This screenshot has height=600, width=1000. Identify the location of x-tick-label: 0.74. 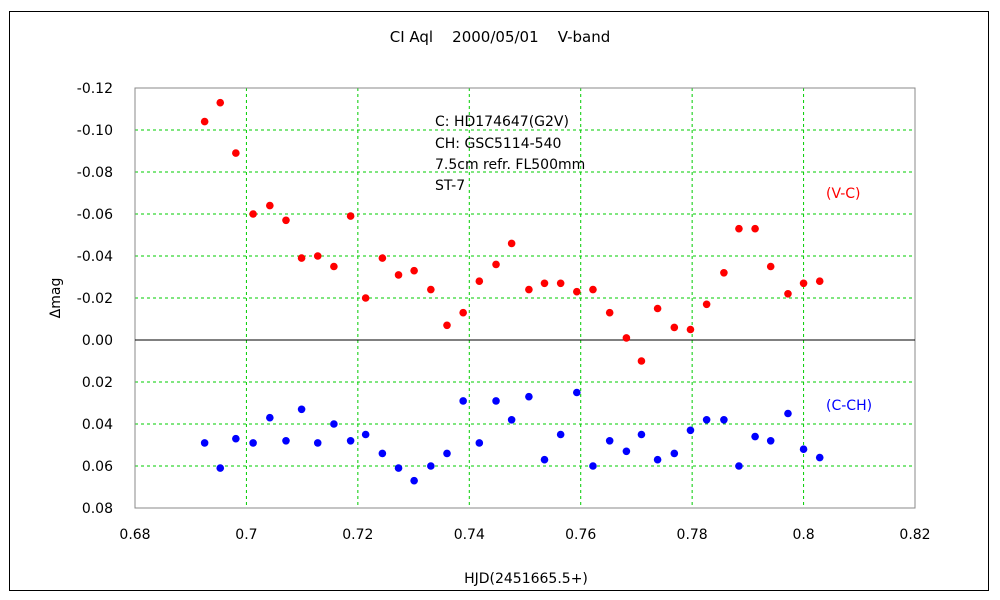
(469, 535).